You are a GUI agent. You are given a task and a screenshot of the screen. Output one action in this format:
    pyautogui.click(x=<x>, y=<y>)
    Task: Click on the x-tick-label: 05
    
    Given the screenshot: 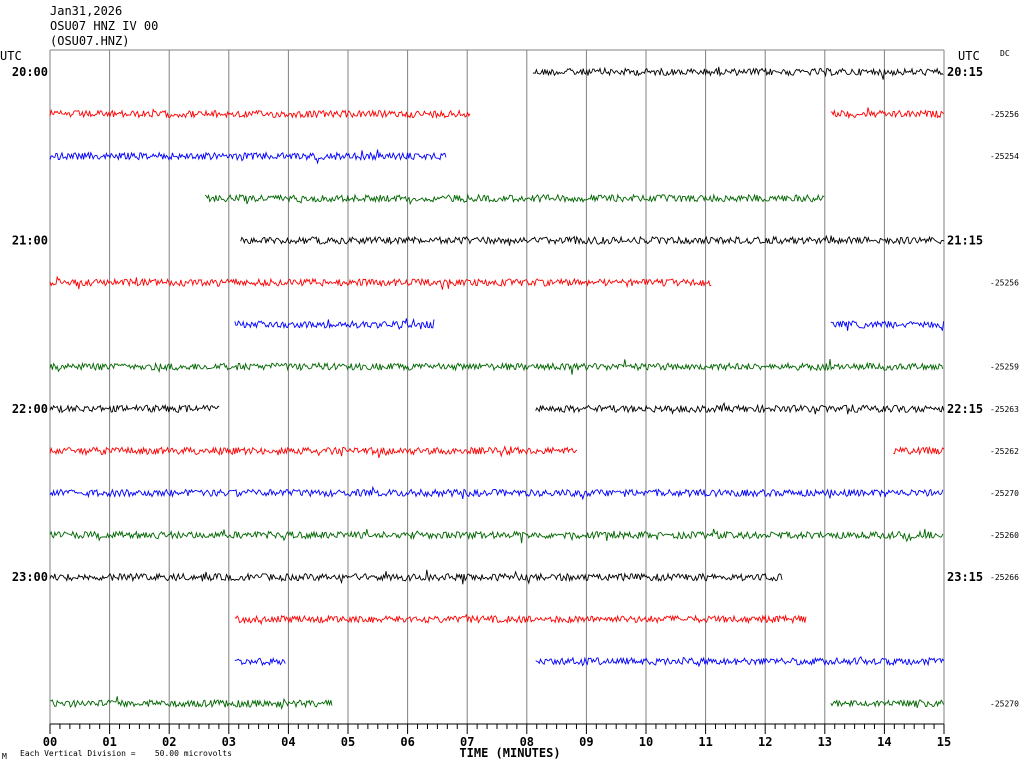 What is the action you would take?
    pyautogui.click(x=348, y=742)
    